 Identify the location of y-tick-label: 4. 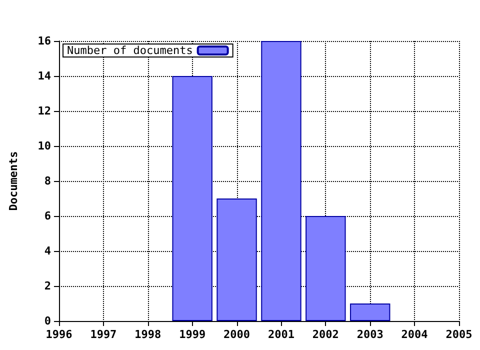
(48, 251).